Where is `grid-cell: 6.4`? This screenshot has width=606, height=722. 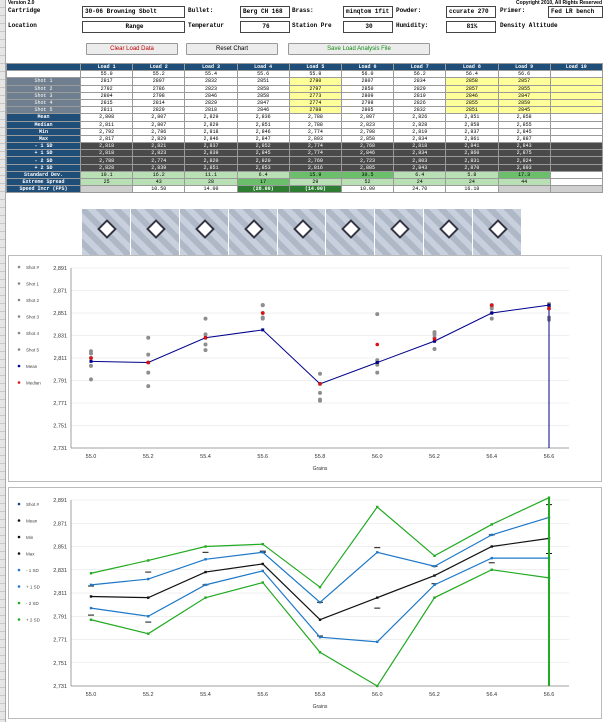
grid-cell: 6.4 is located at coordinates (263, 175).